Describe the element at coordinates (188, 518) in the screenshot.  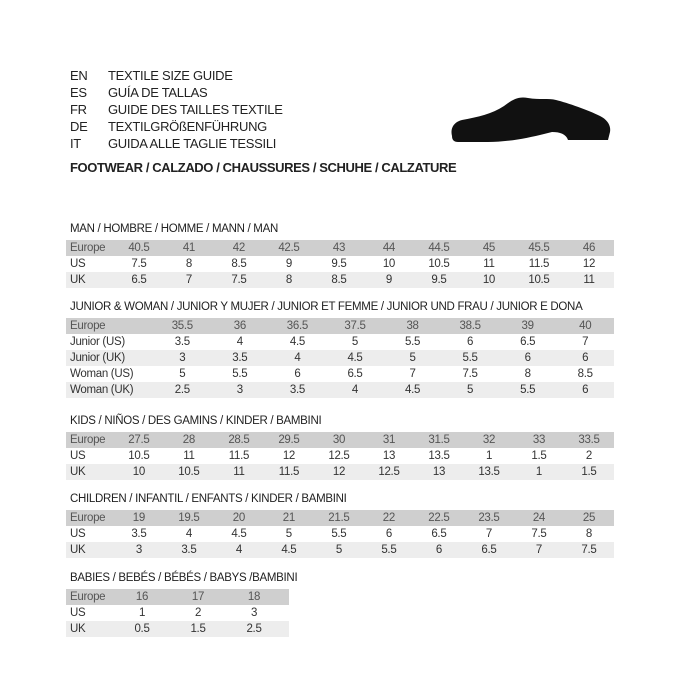
I see `size-cell: 19.5` at that location.